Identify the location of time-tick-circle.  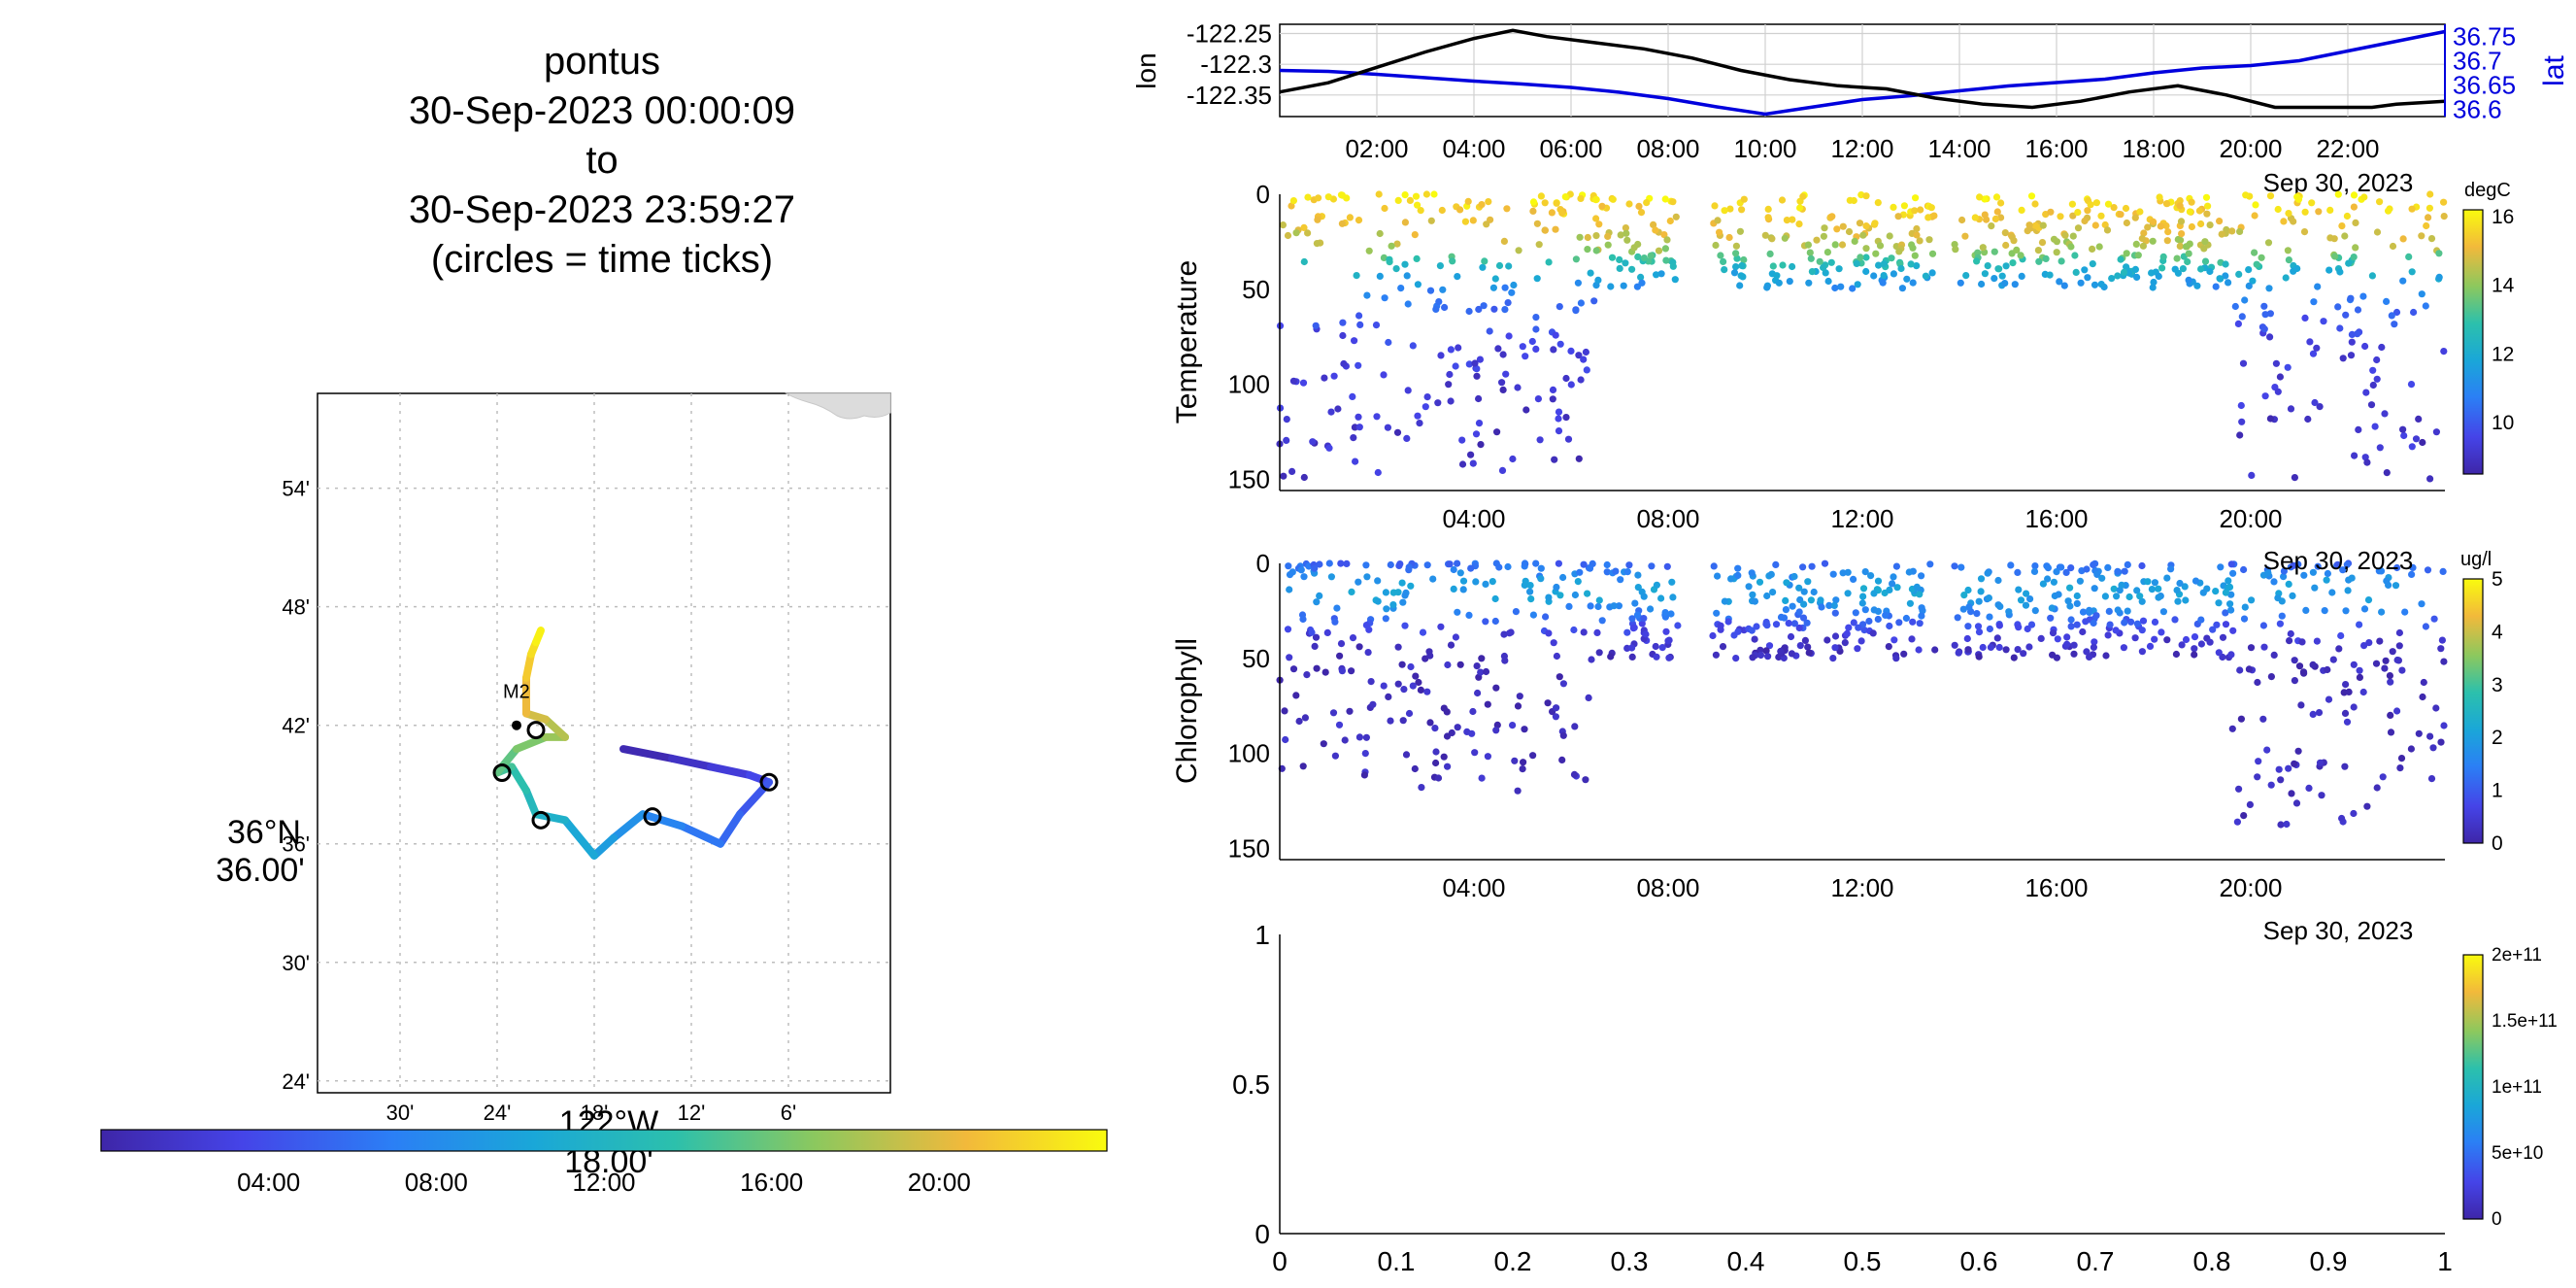
(541, 820).